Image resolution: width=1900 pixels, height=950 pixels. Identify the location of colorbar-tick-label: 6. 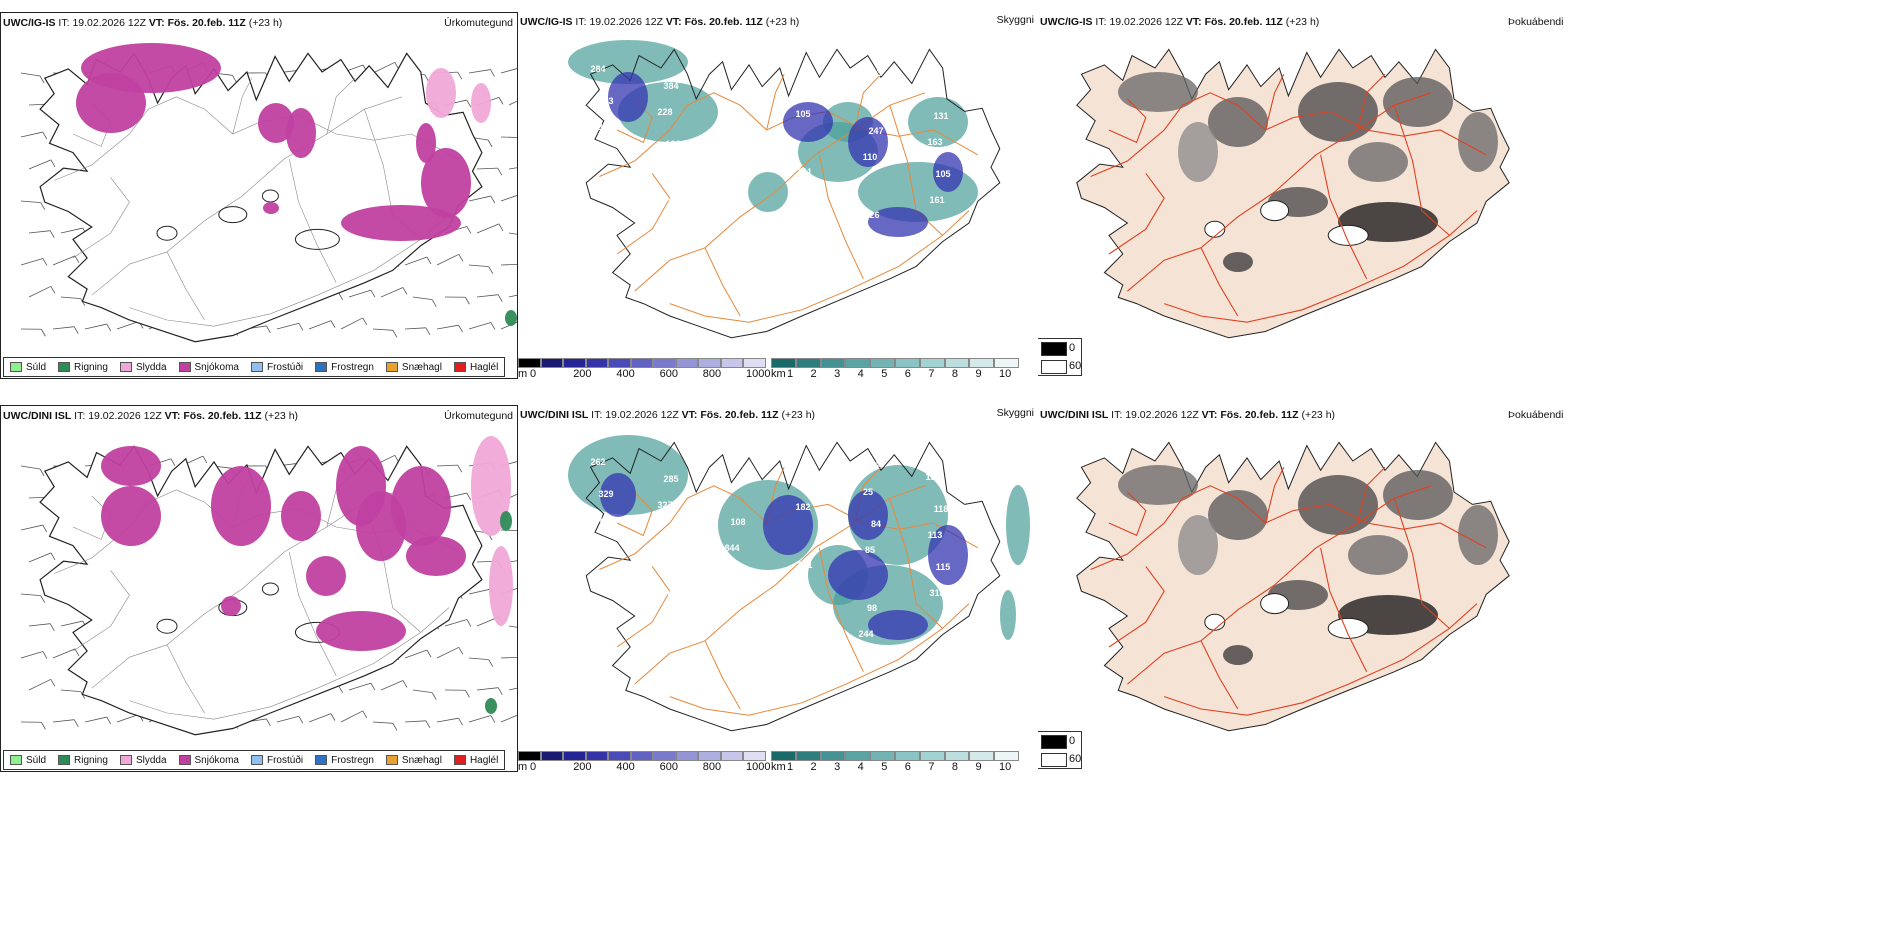
(907, 373).